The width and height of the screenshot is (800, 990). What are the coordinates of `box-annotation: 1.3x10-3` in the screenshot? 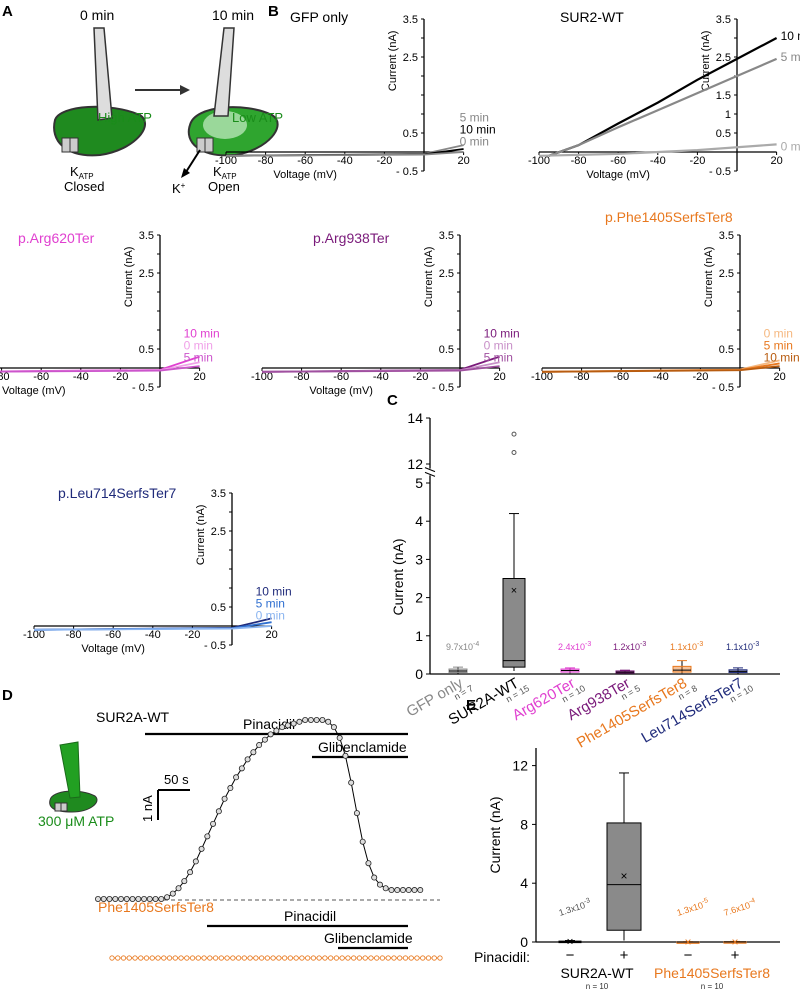 It's located at (574, 907).